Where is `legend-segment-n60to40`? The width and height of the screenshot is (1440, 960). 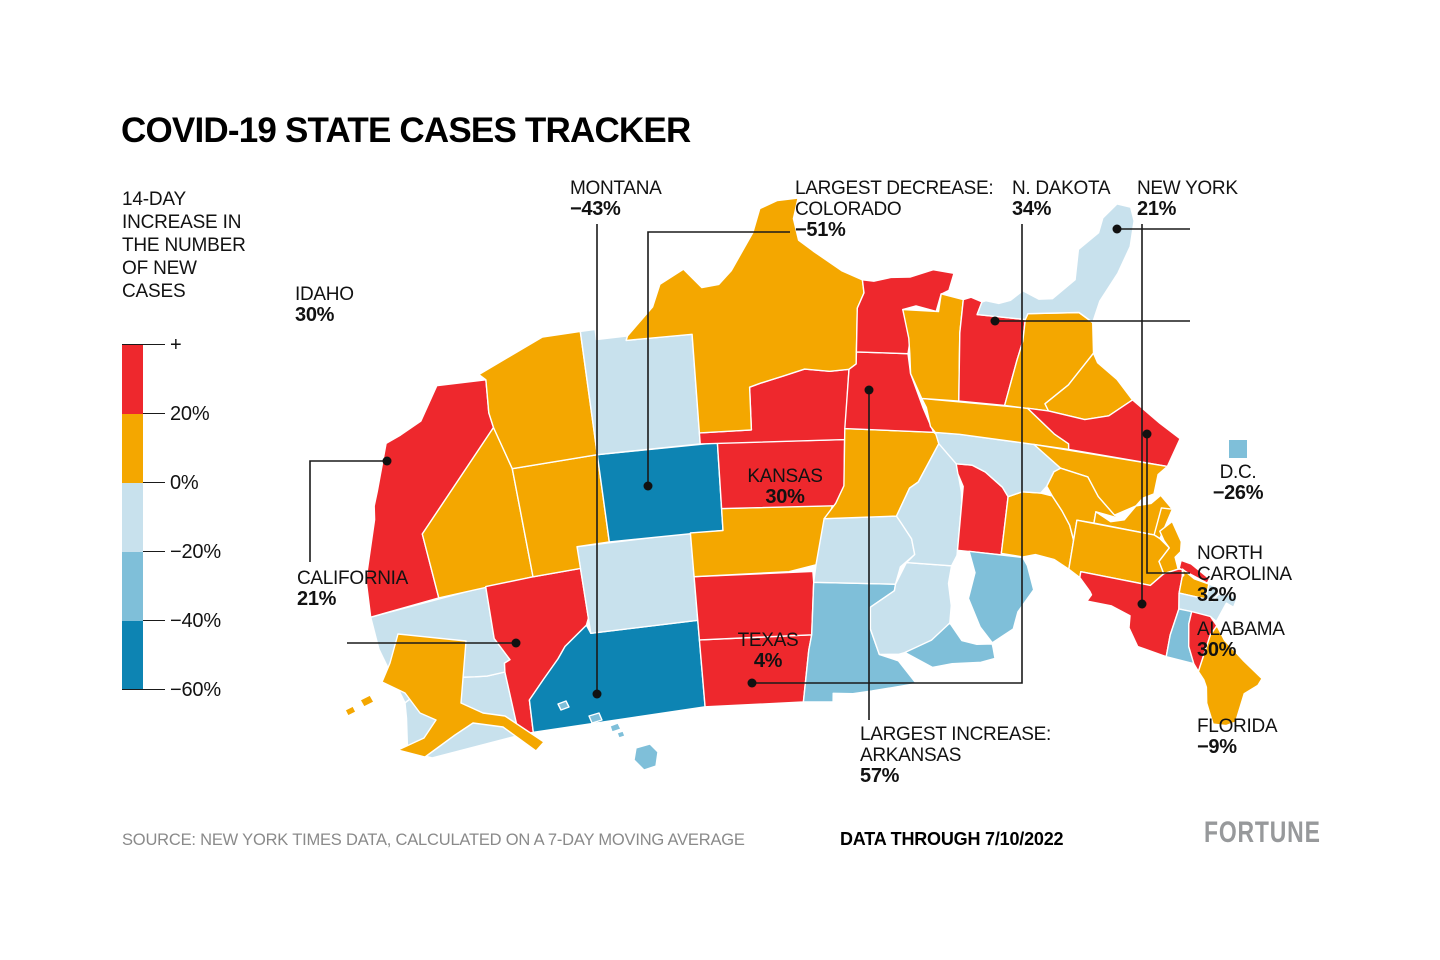 legend-segment-n60to40 is located at coordinates (132, 655).